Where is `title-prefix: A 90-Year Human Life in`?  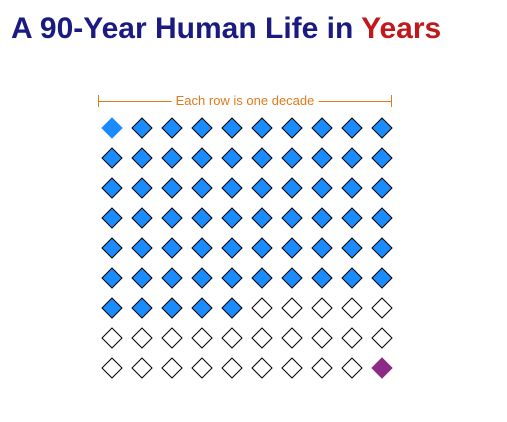
title-prefix: A 90-Year Human Life in is located at coordinates (186, 28).